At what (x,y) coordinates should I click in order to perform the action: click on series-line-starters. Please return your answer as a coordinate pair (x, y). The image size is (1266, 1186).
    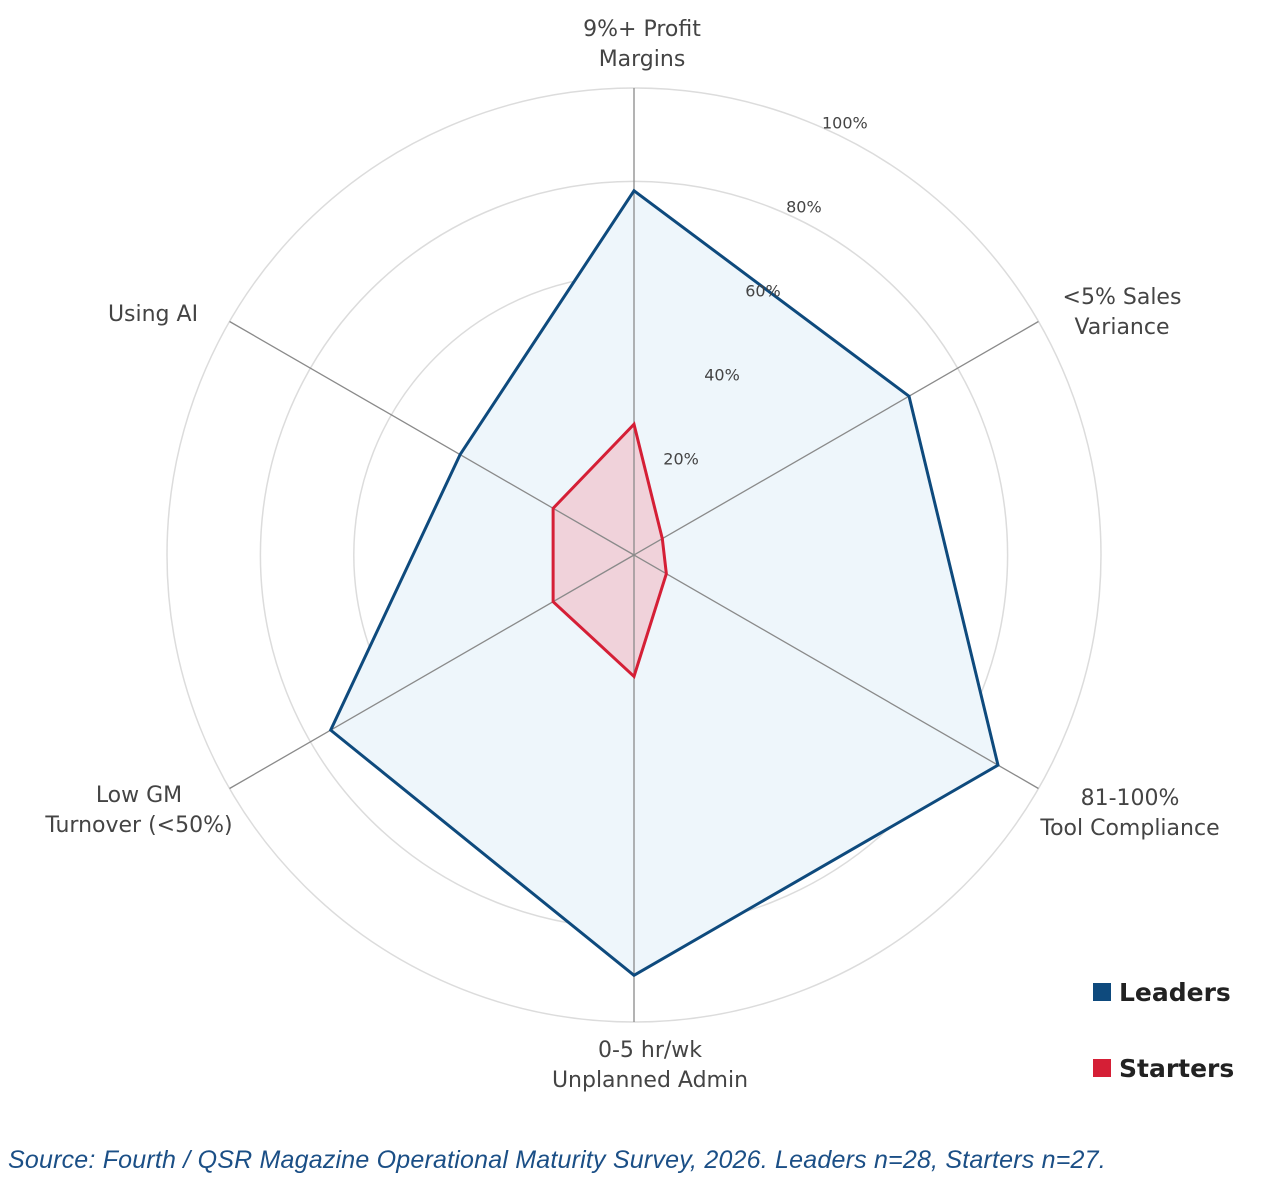
    Looking at the image, I should click on (609, 550).